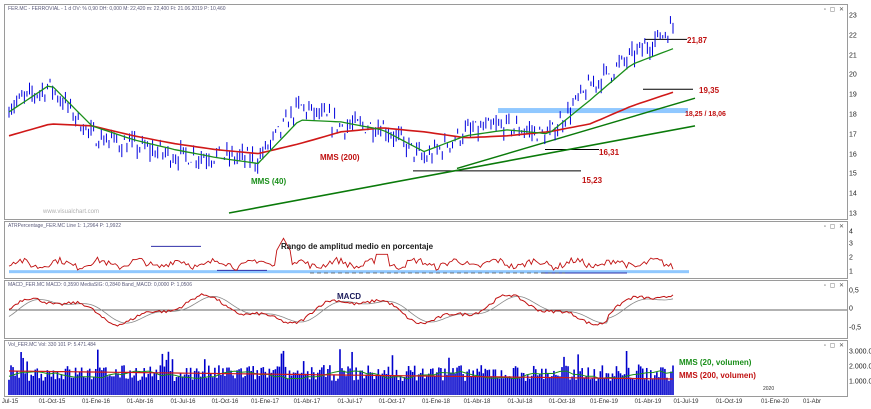 The height and width of the screenshot is (409, 871). What do you see at coordinates (341, 254) in the screenshot?
I see `atr-line` at bounding box center [341, 254].